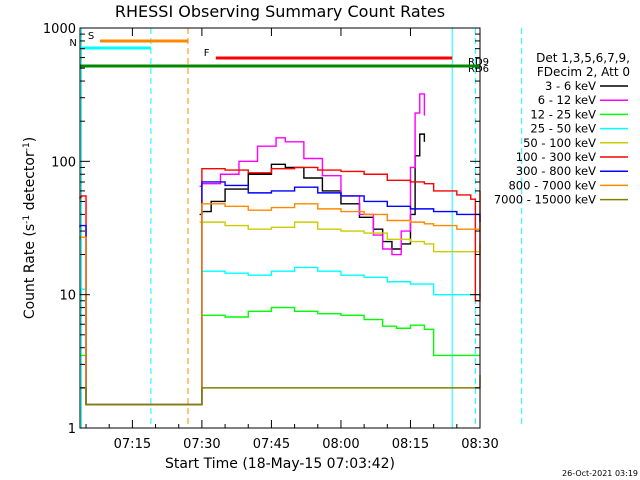 The height and width of the screenshot is (480, 640). What do you see at coordinates (583, 58) in the screenshot?
I see `legend-header-1: Det 1,3,5,6,7,9,` at bounding box center [583, 58].